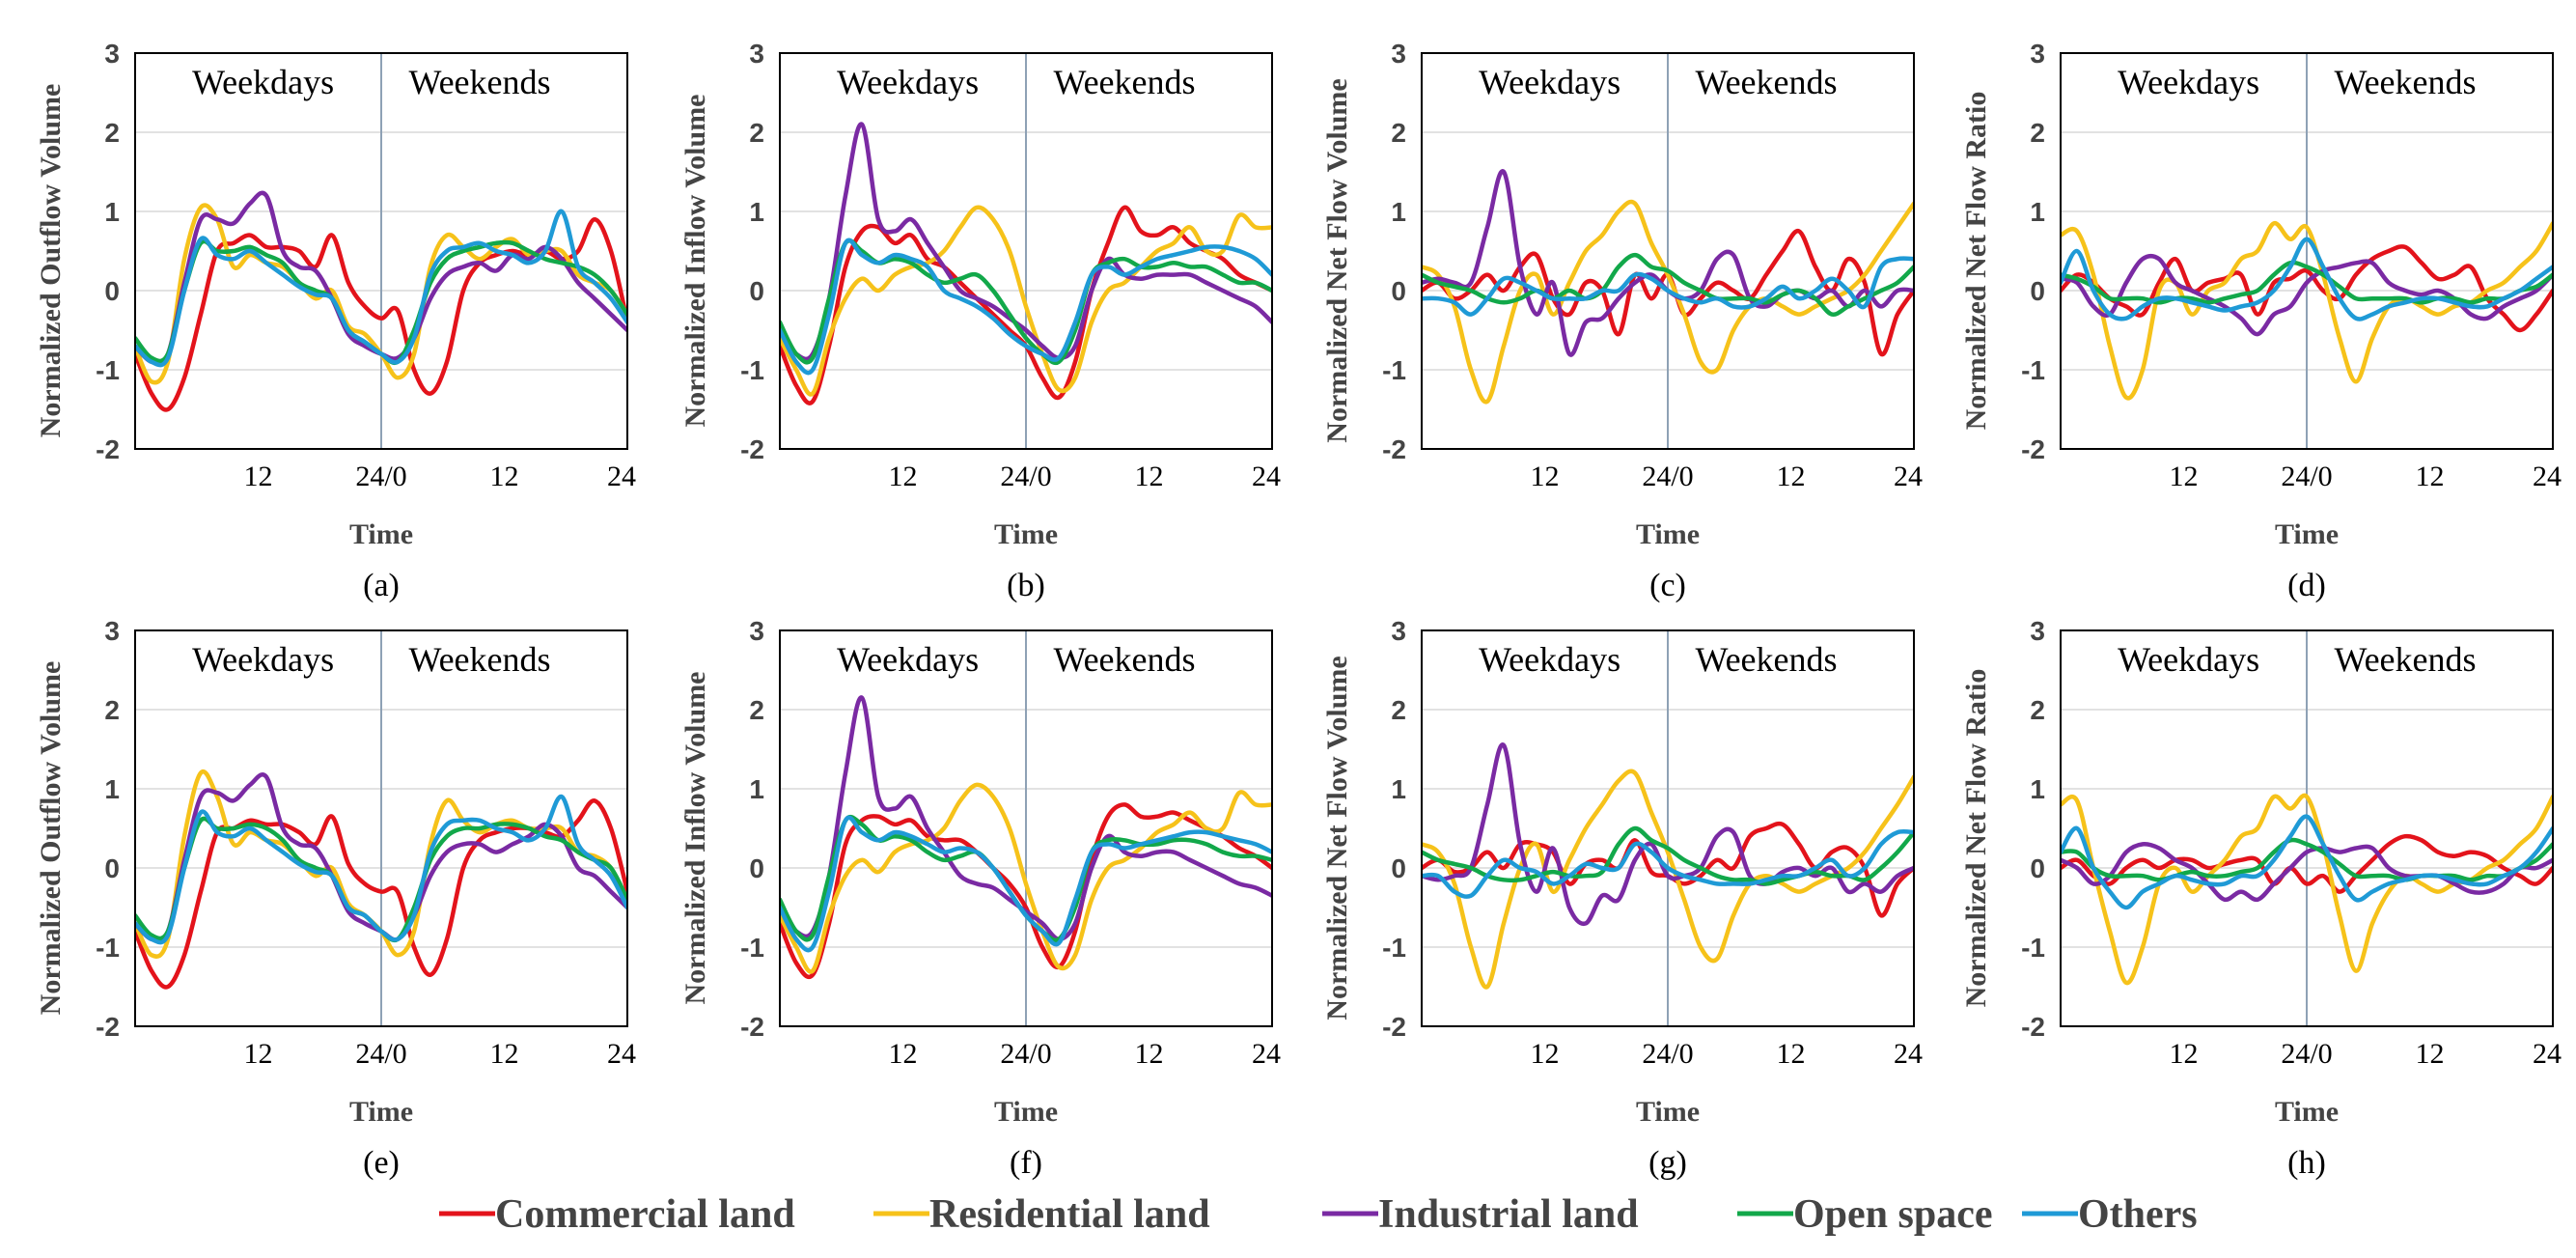  Describe the element at coordinates (1893, 1214) in the screenshot. I see `legend-label: Open space` at that location.